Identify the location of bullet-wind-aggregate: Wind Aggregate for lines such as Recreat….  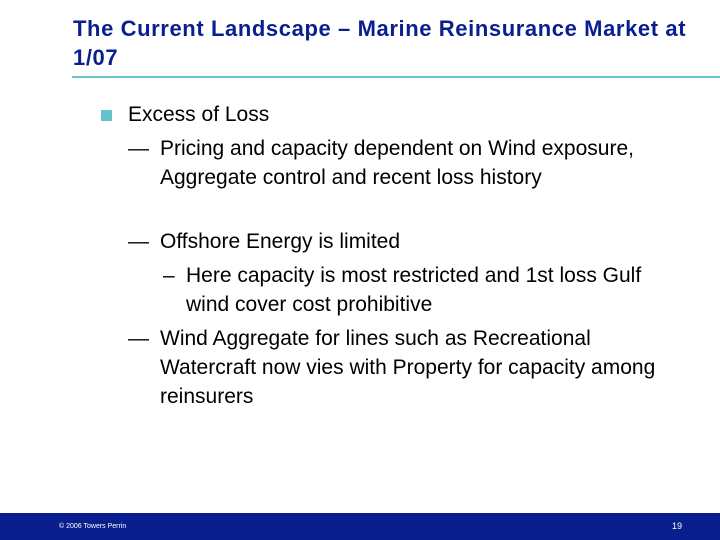
(408, 367).